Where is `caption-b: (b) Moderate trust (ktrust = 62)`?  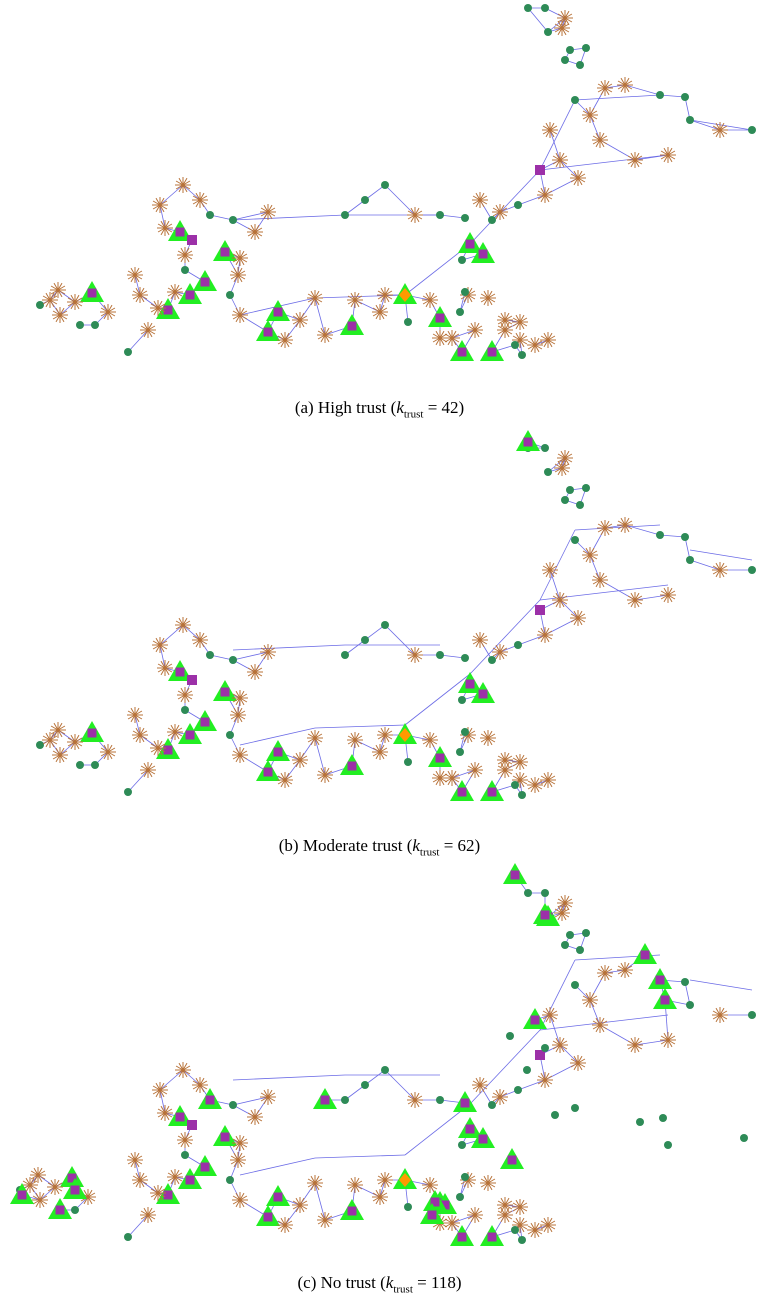
caption-b: (b) Moderate trust (ktrust = 62) is located at coordinates (379, 847).